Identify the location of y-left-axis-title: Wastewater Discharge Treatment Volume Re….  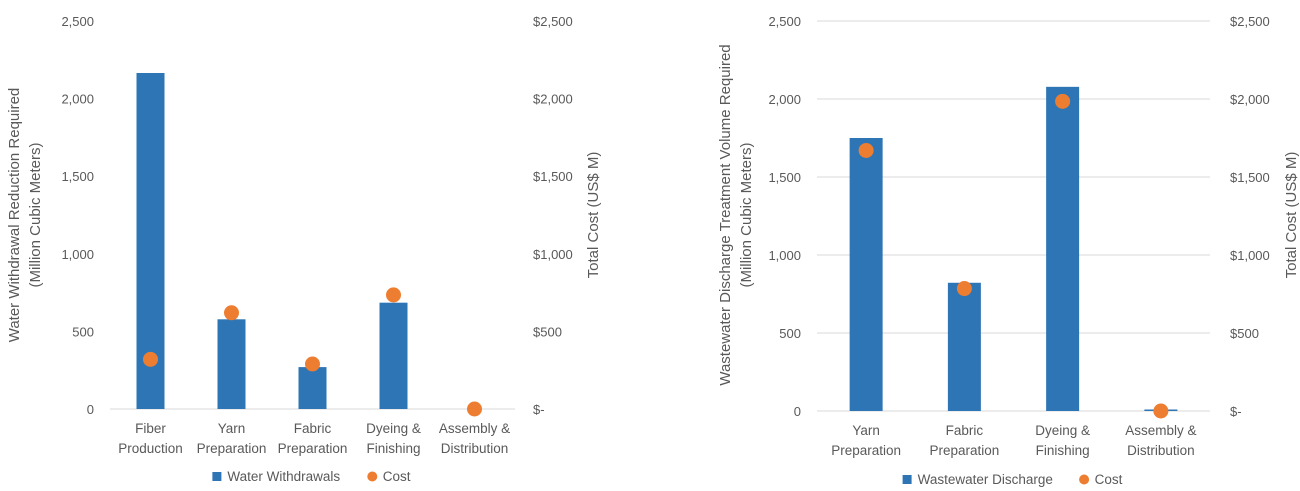
(725, 214).